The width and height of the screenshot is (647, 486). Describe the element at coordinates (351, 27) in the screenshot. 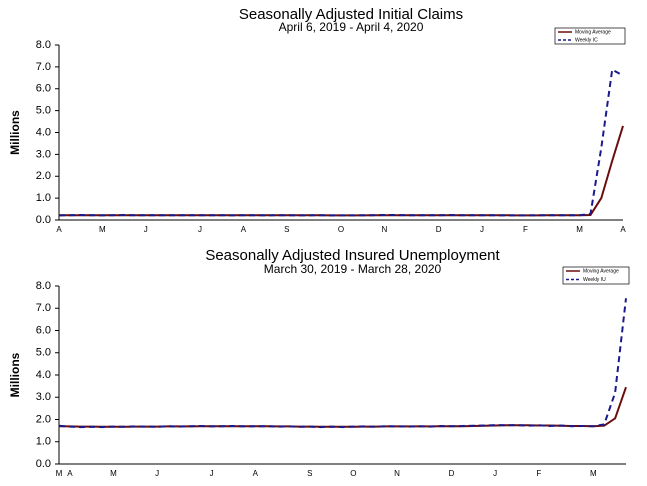

I see `chart-subtitle: April 6, 2019 - April 4, 2020` at that location.